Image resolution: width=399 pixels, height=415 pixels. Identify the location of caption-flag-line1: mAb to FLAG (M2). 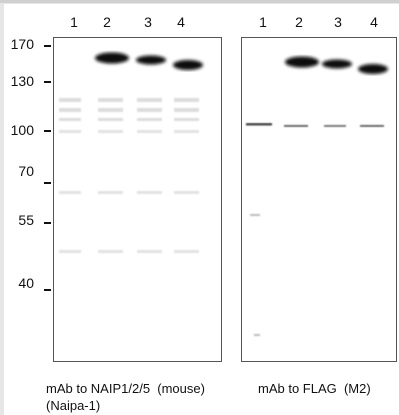
(314, 388).